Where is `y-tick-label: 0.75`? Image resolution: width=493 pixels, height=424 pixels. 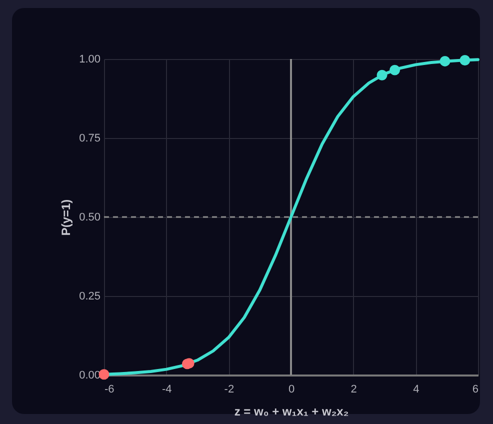
y-tick-label: 0.75 is located at coordinates (89, 138).